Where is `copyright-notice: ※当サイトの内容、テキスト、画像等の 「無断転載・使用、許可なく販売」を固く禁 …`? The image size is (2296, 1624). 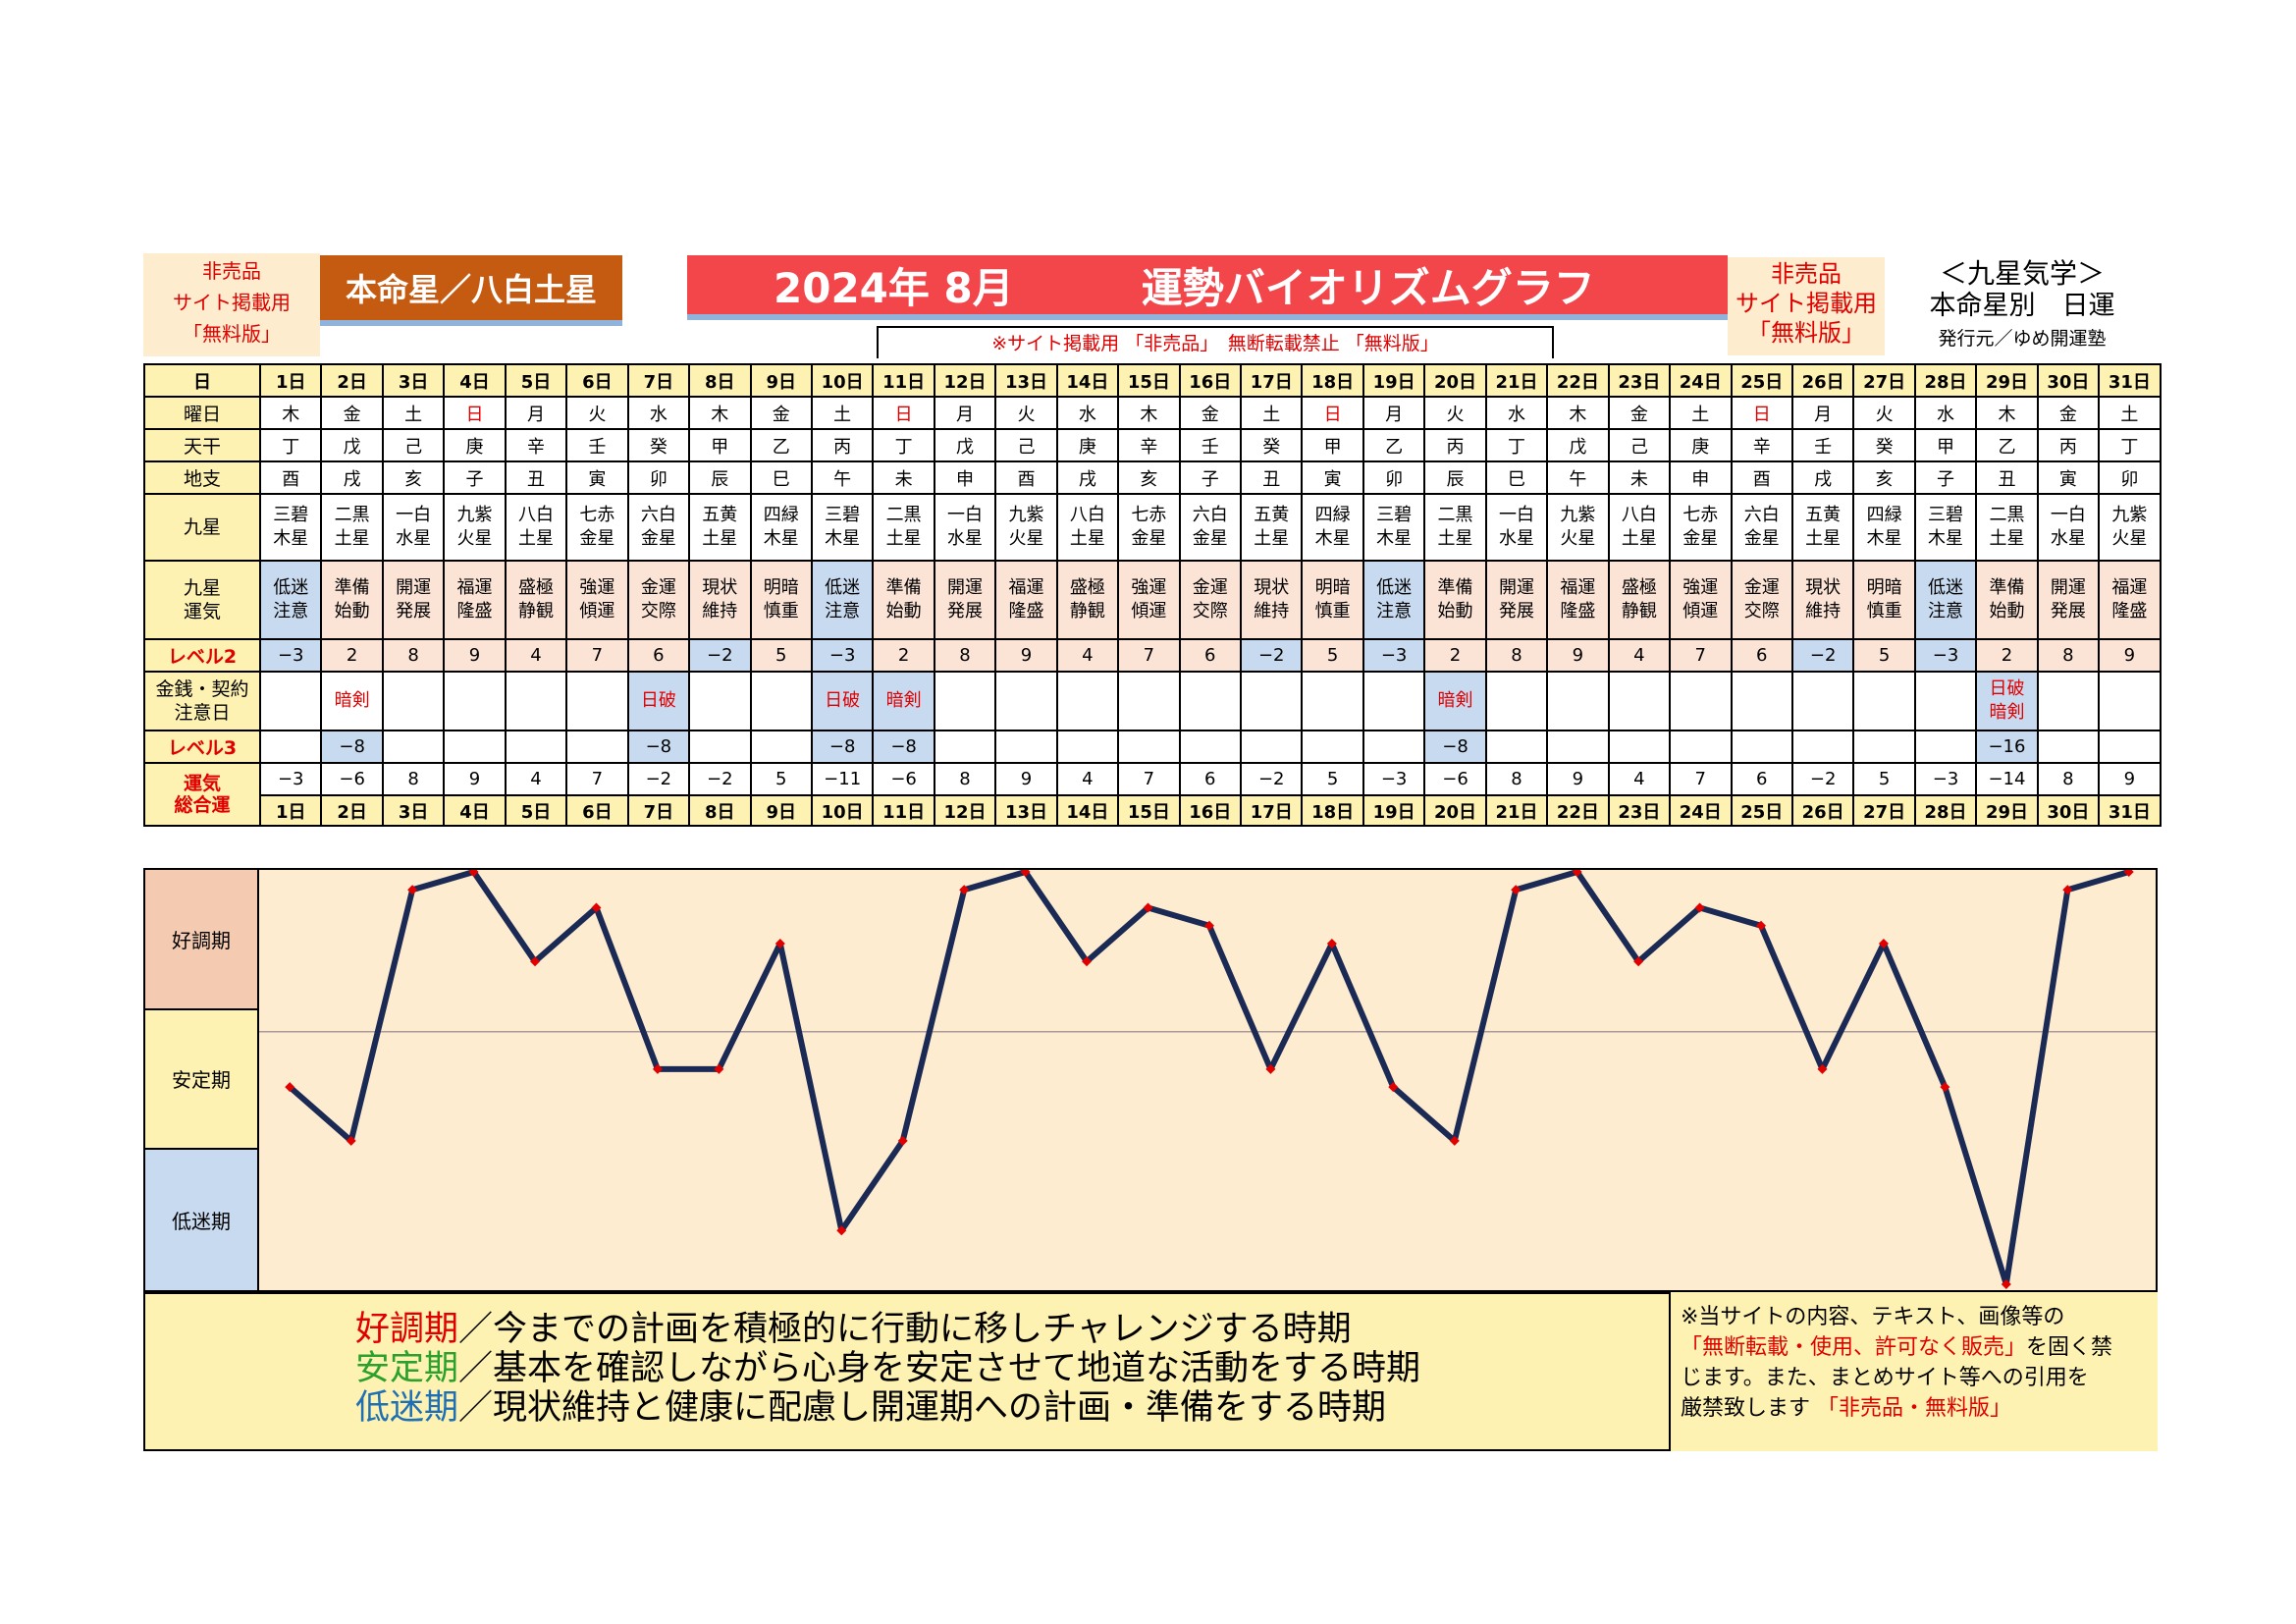 copyright-notice: ※当サイトの内容、テキスト、画像等の 「無断転載・使用、許可なく販売」を固く禁 … is located at coordinates (1913, 1371).